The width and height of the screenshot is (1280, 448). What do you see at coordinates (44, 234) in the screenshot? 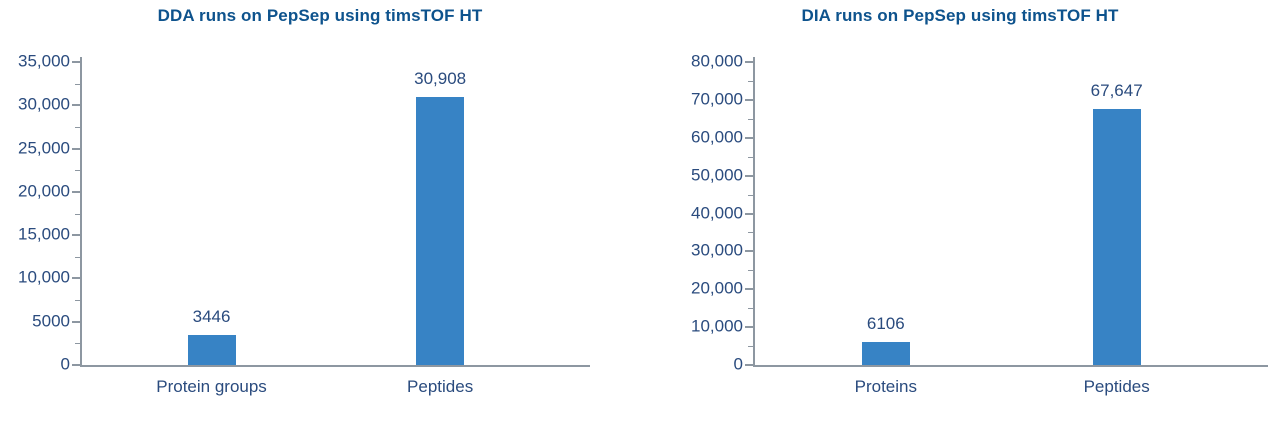
I see `y-tick-label: 15,000` at bounding box center [44, 234].